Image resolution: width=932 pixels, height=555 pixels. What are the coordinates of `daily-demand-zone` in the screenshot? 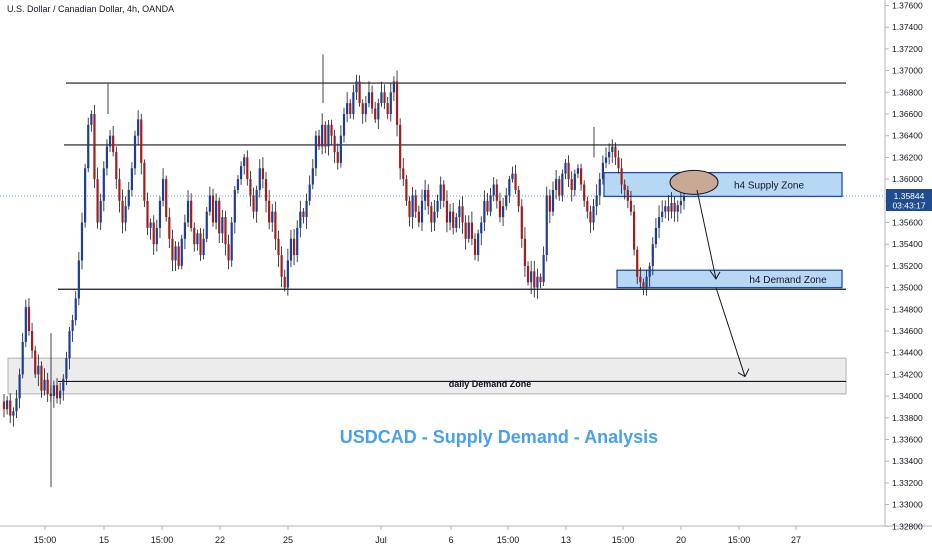 It's located at (427, 376).